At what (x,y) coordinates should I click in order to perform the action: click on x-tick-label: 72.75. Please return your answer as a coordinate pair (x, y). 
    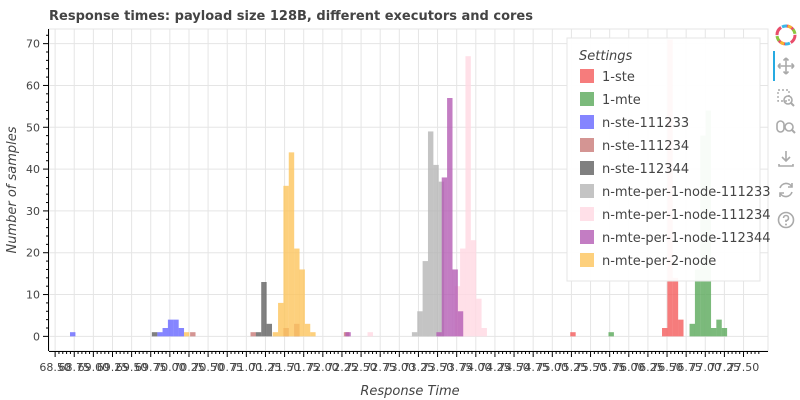
    Looking at the image, I should click on (380, 367).